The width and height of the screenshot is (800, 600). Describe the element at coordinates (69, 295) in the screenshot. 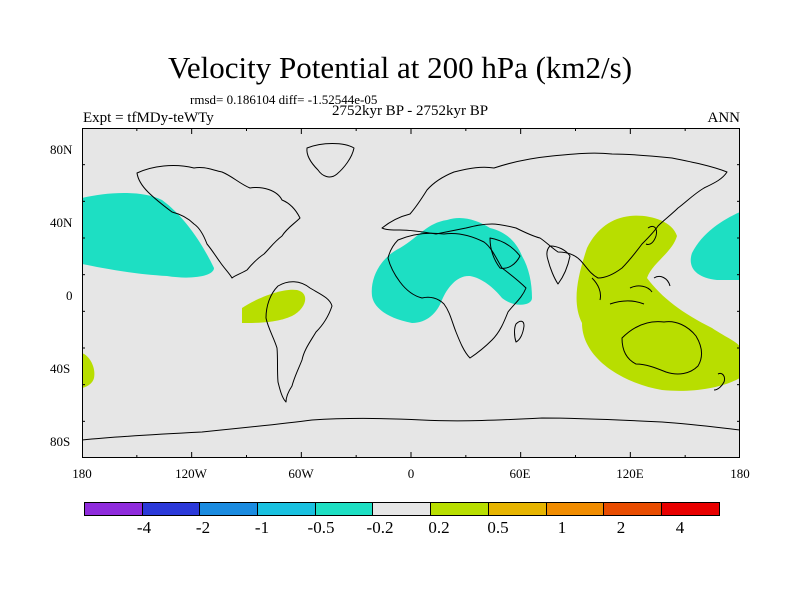

I see `y-tick-0: 0` at that location.